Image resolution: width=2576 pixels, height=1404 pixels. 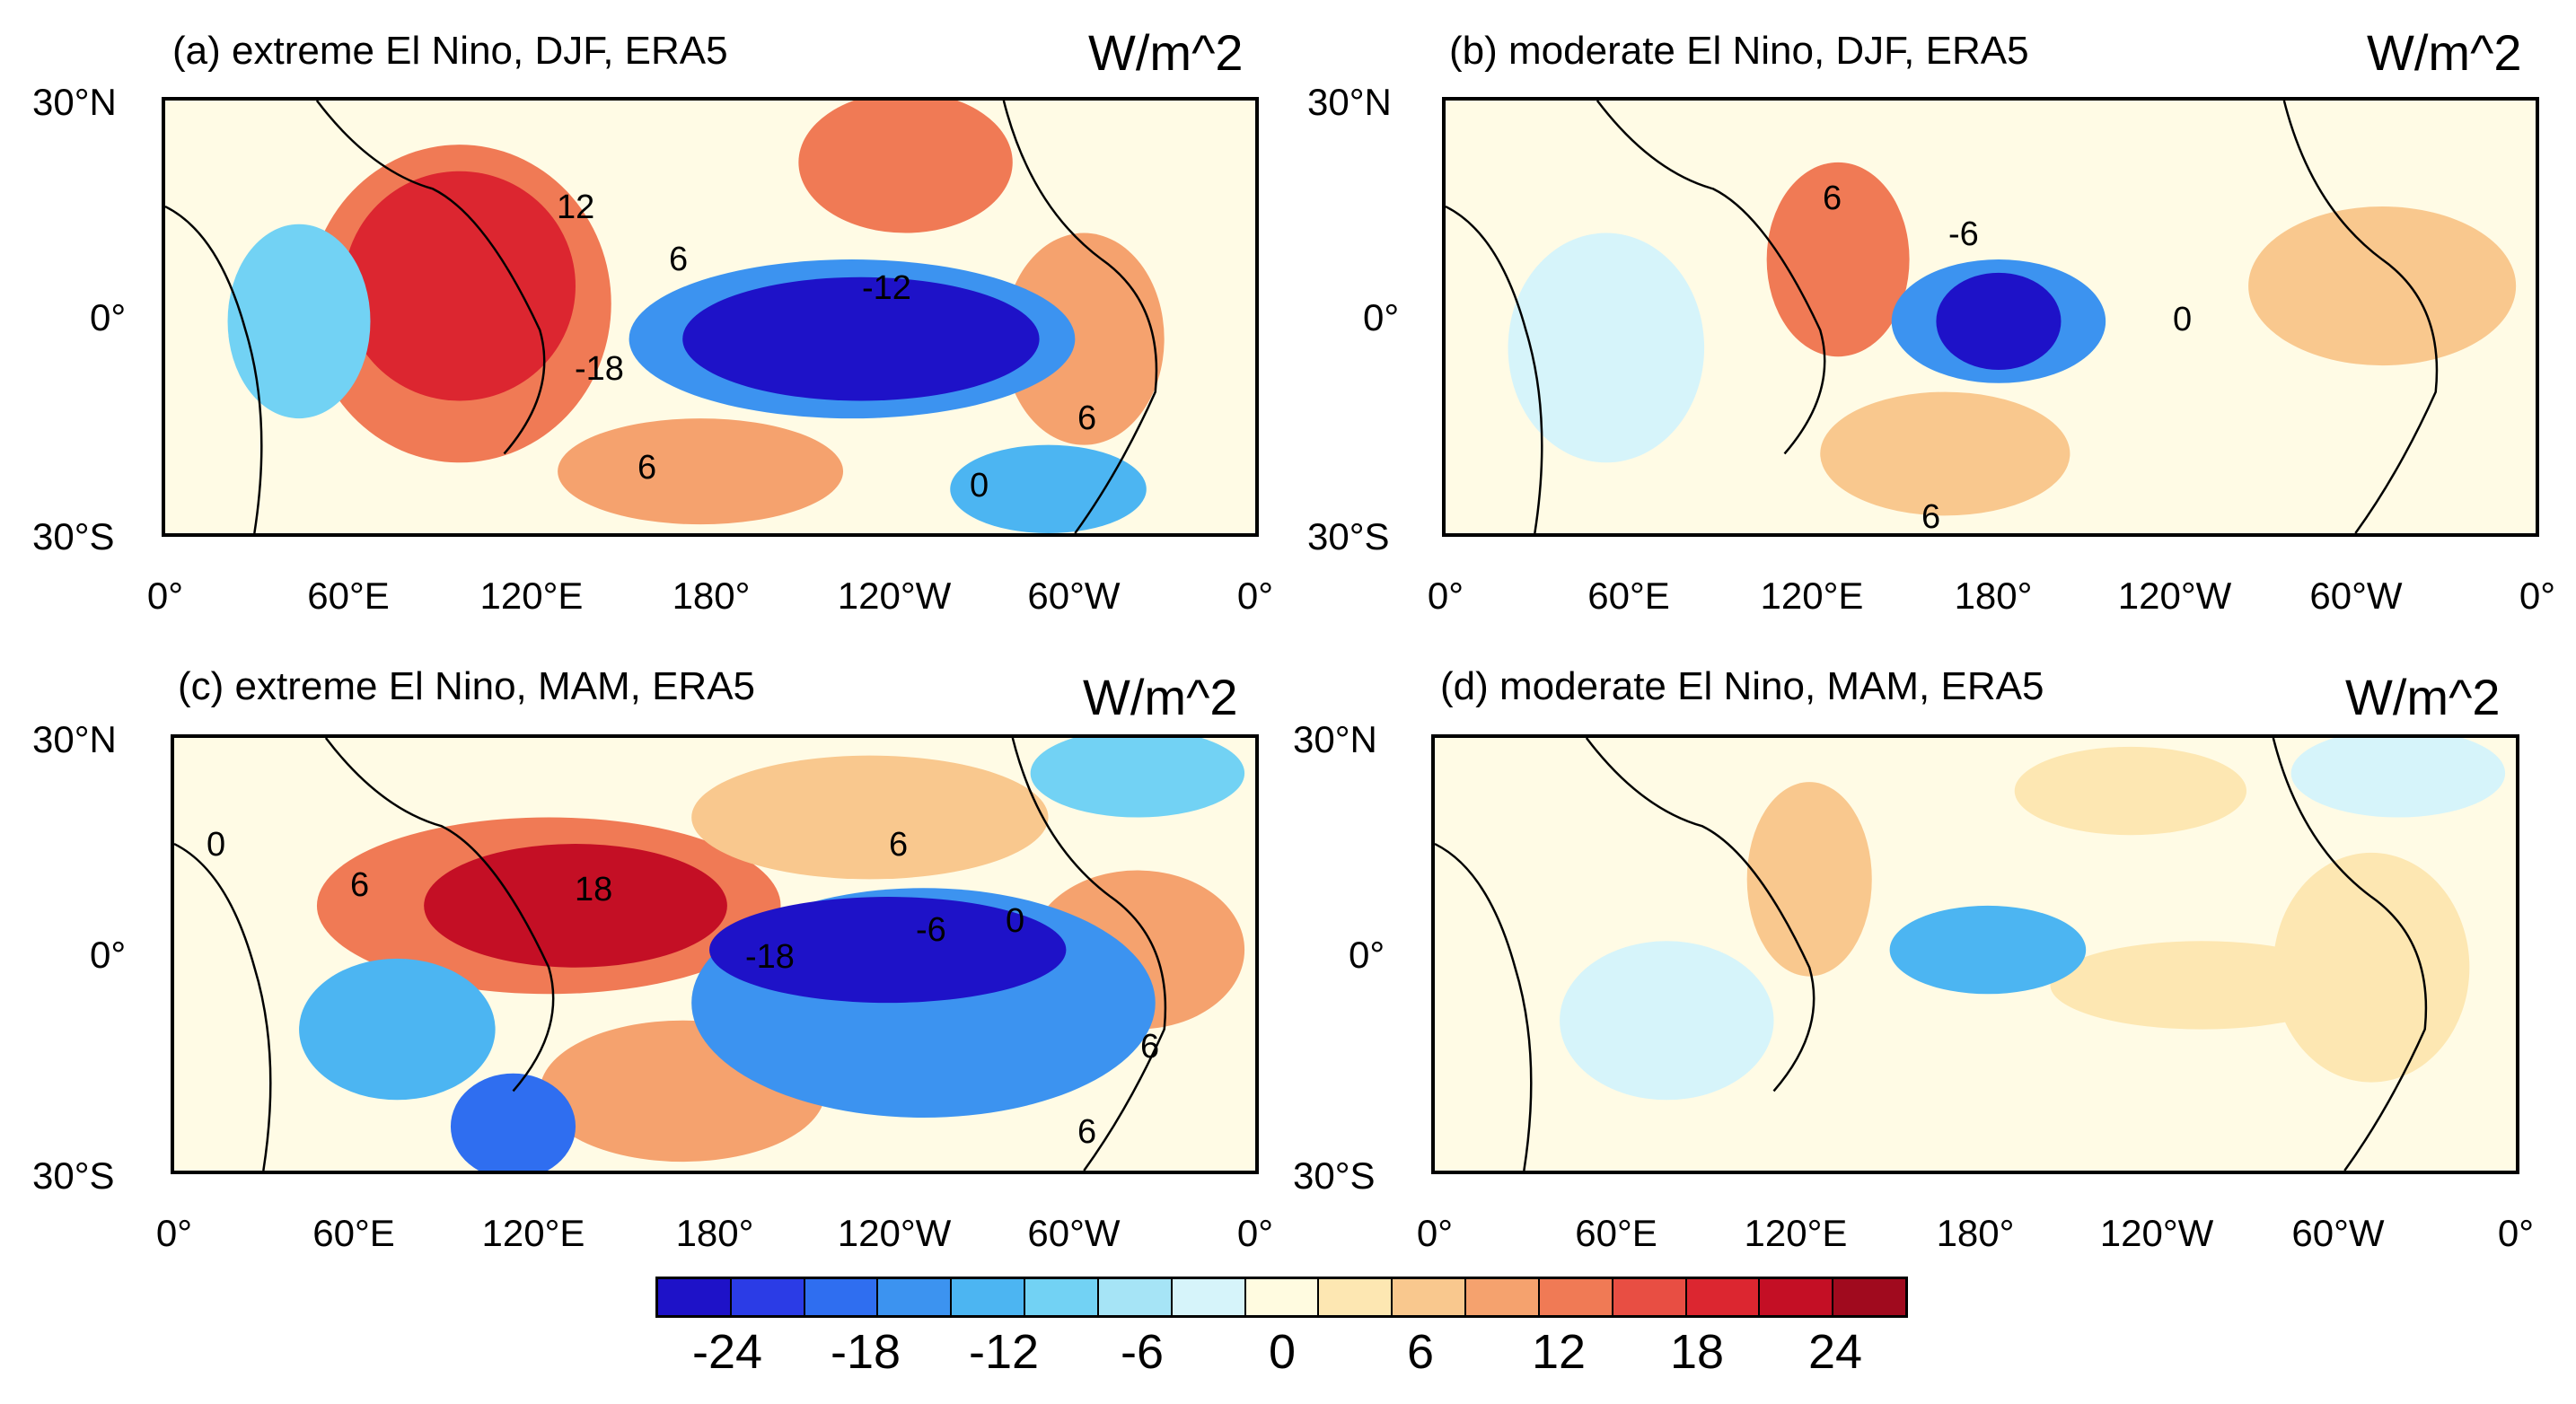 I want to click on anomaly-cold-sw, so click(x=513, y=1122).